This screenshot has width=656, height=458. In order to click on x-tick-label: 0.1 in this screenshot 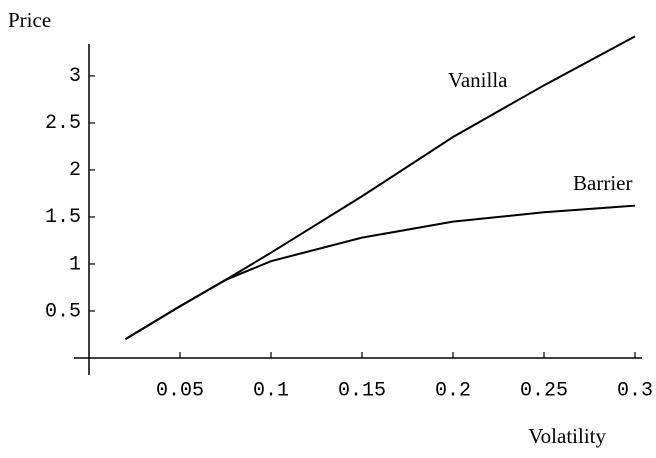, I will do `click(271, 390)`.